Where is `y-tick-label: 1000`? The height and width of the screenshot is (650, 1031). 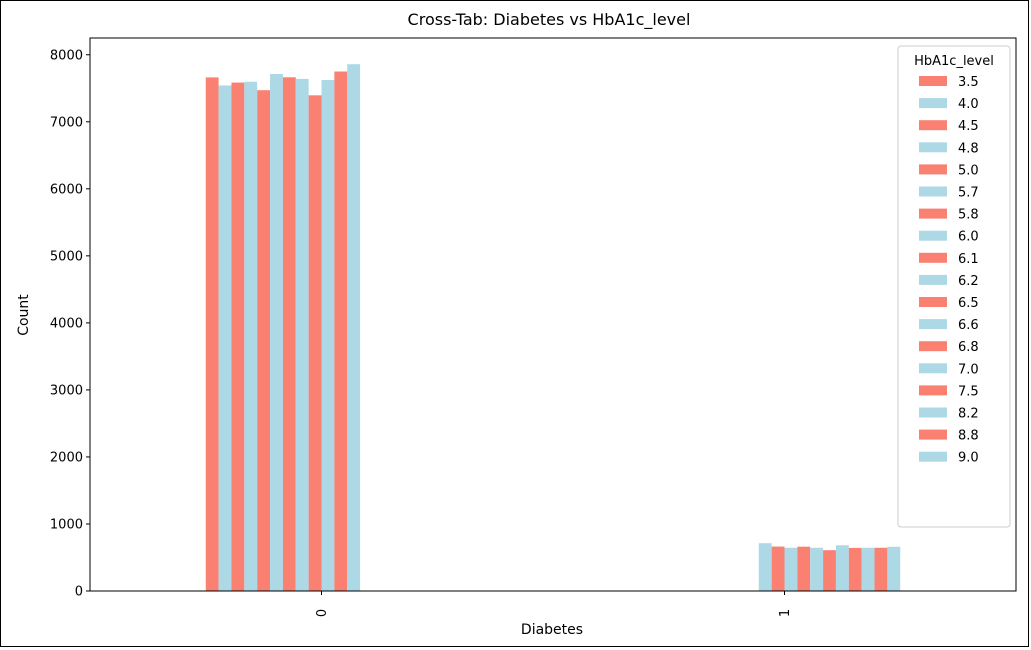 y-tick-label: 1000 is located at coordinates (66, 524).